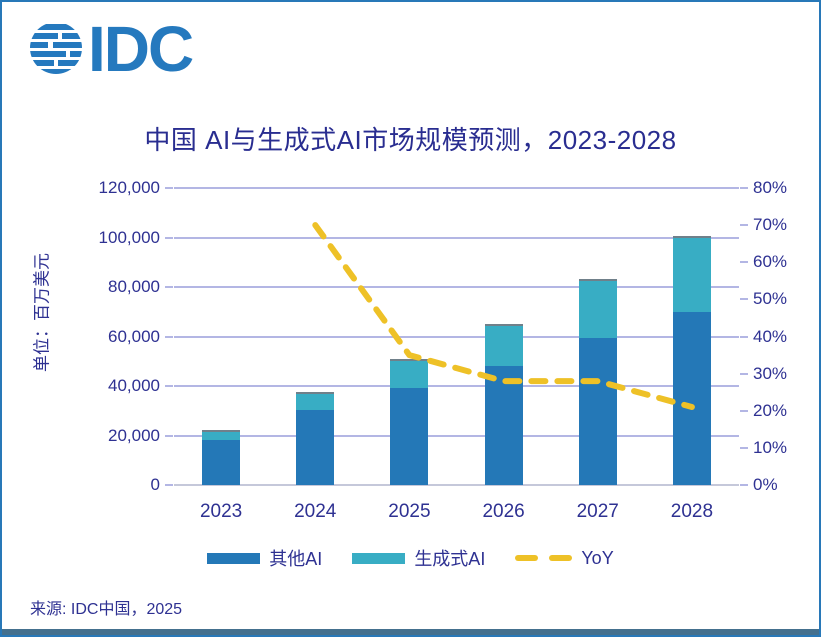 The height and width of the screenshot is (637, 821). Describe the element at coordinates (691, 273) in the screenshot. I see `bar-gen-ai-2028` at that location.